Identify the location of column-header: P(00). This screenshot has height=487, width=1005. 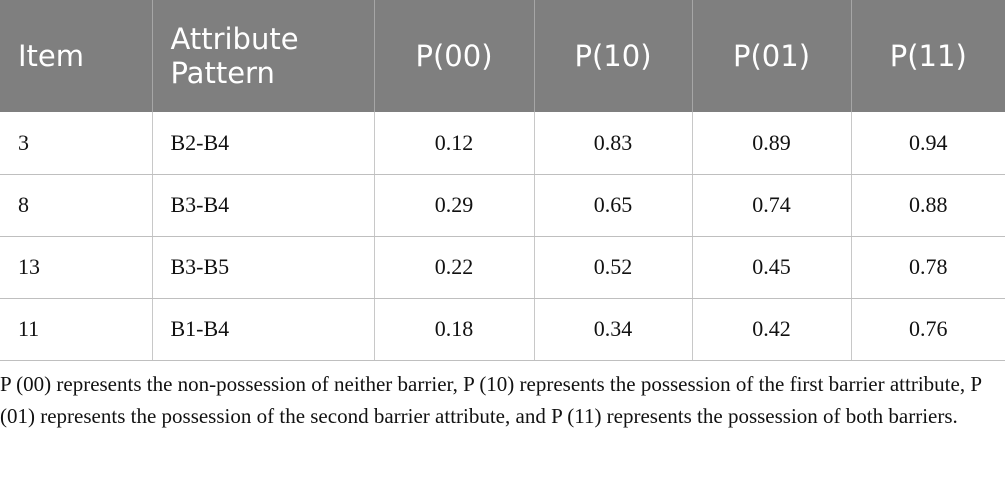
(453, 56).